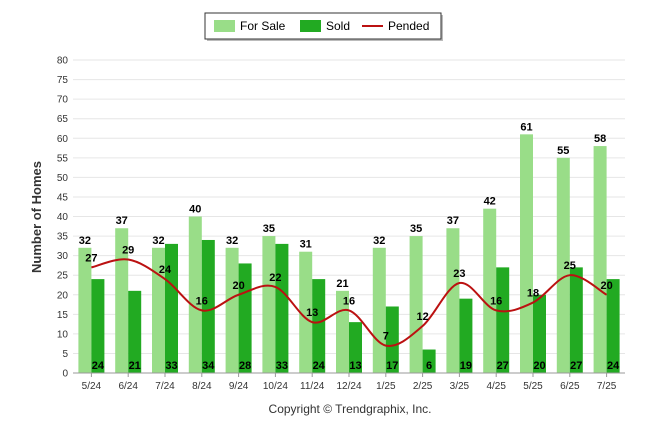 The image size is (646, 434). What do you see at coordinates (570, 266) in the screenshot?
I see `data-label-pended: 25` at bounding box center [570, 266].